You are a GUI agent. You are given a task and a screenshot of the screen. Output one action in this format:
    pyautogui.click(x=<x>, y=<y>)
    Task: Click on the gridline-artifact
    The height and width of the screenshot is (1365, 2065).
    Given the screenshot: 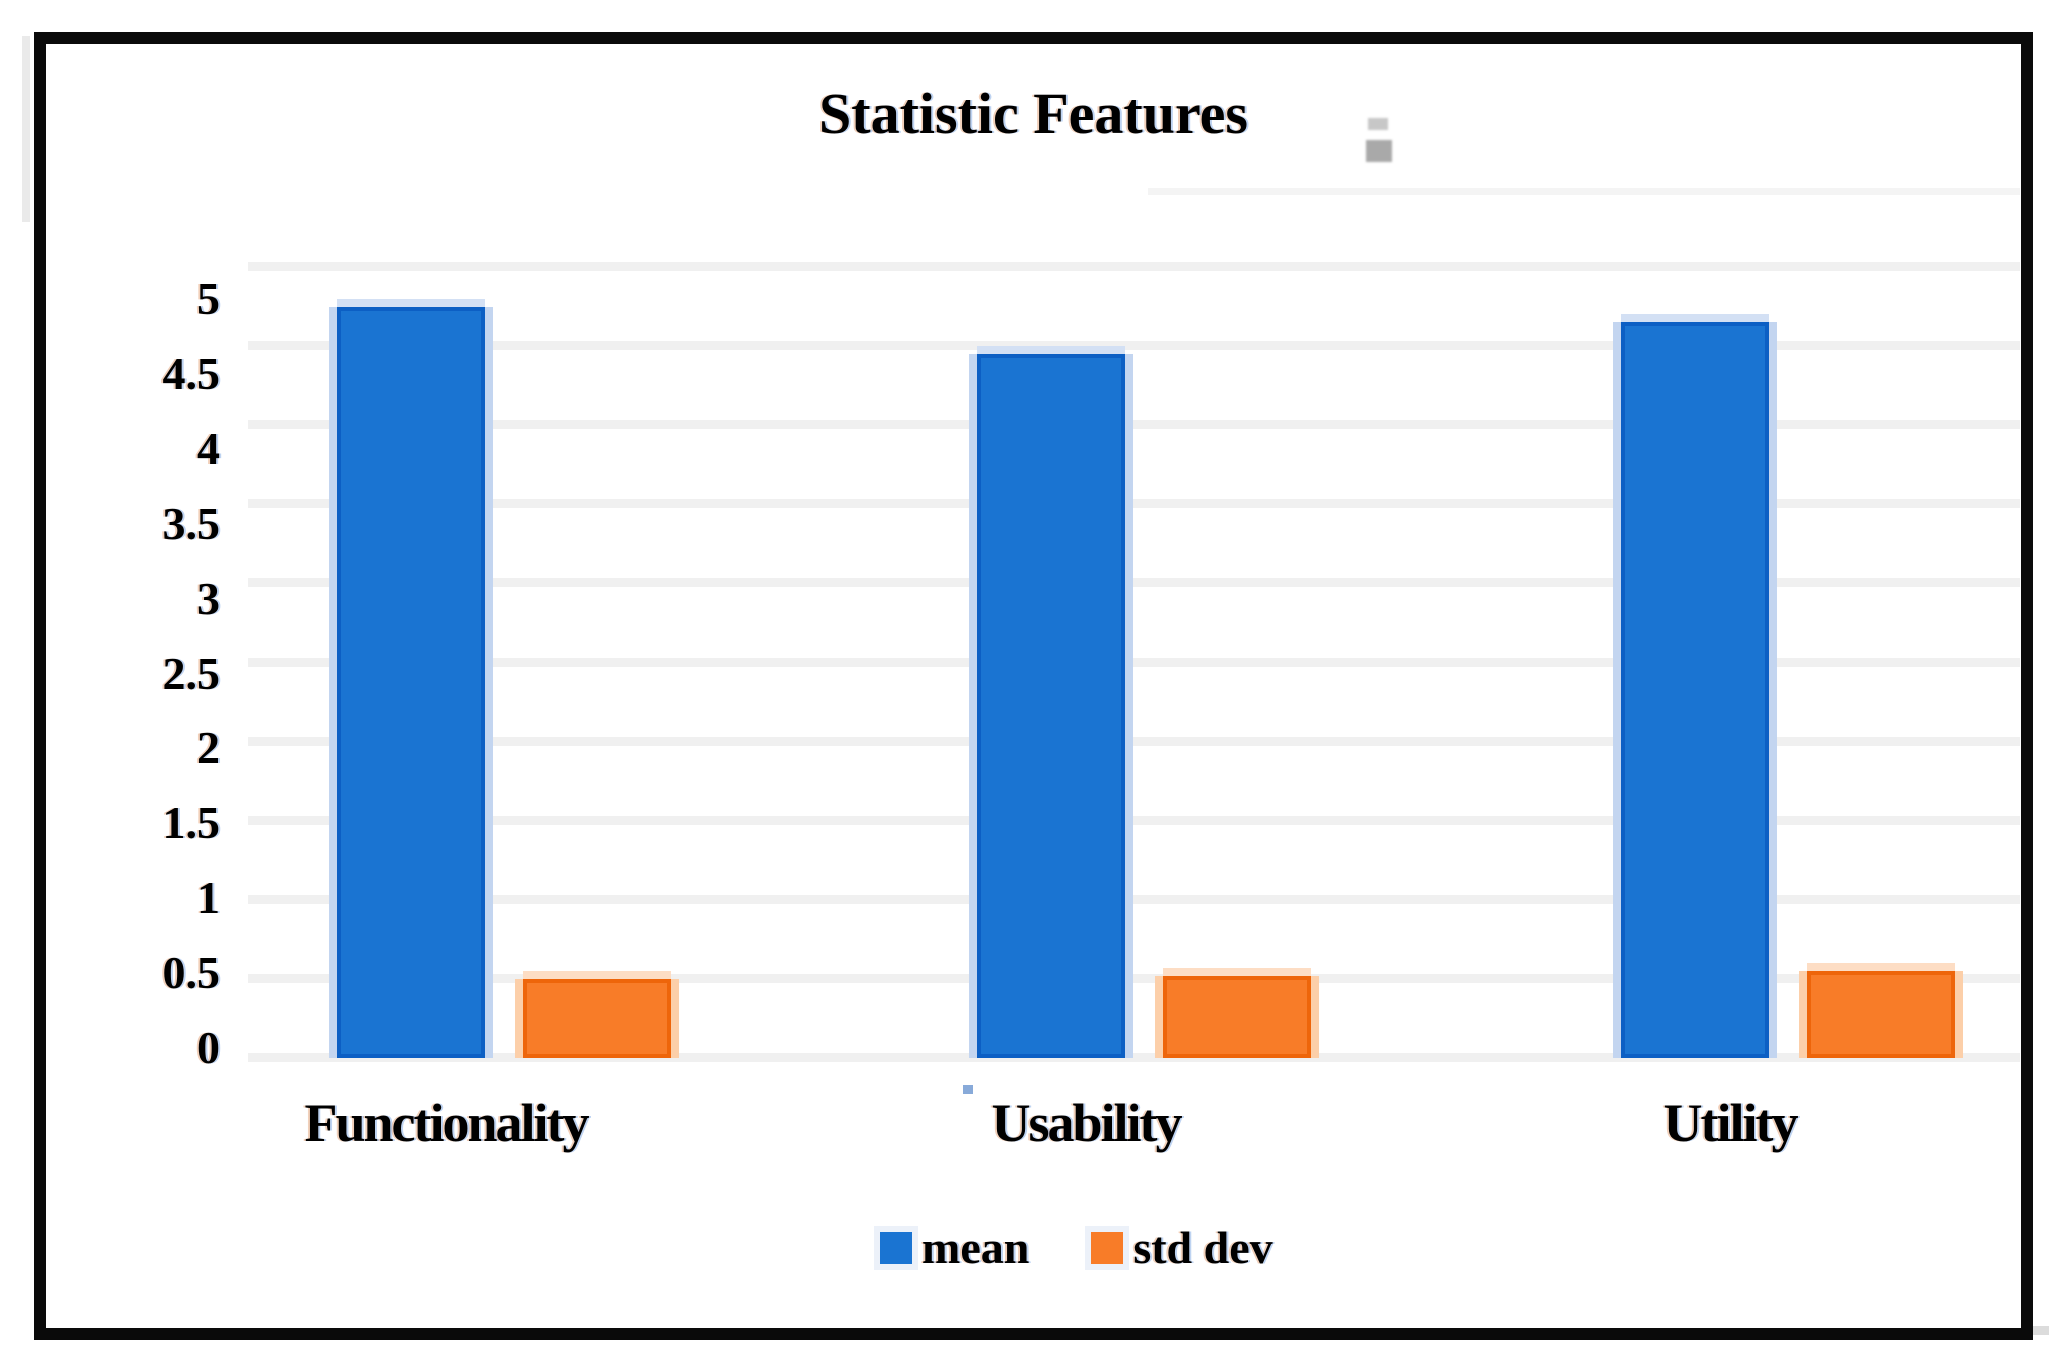 What is the action you would take?
    pyautogui.click(x=1584, y=191)
    